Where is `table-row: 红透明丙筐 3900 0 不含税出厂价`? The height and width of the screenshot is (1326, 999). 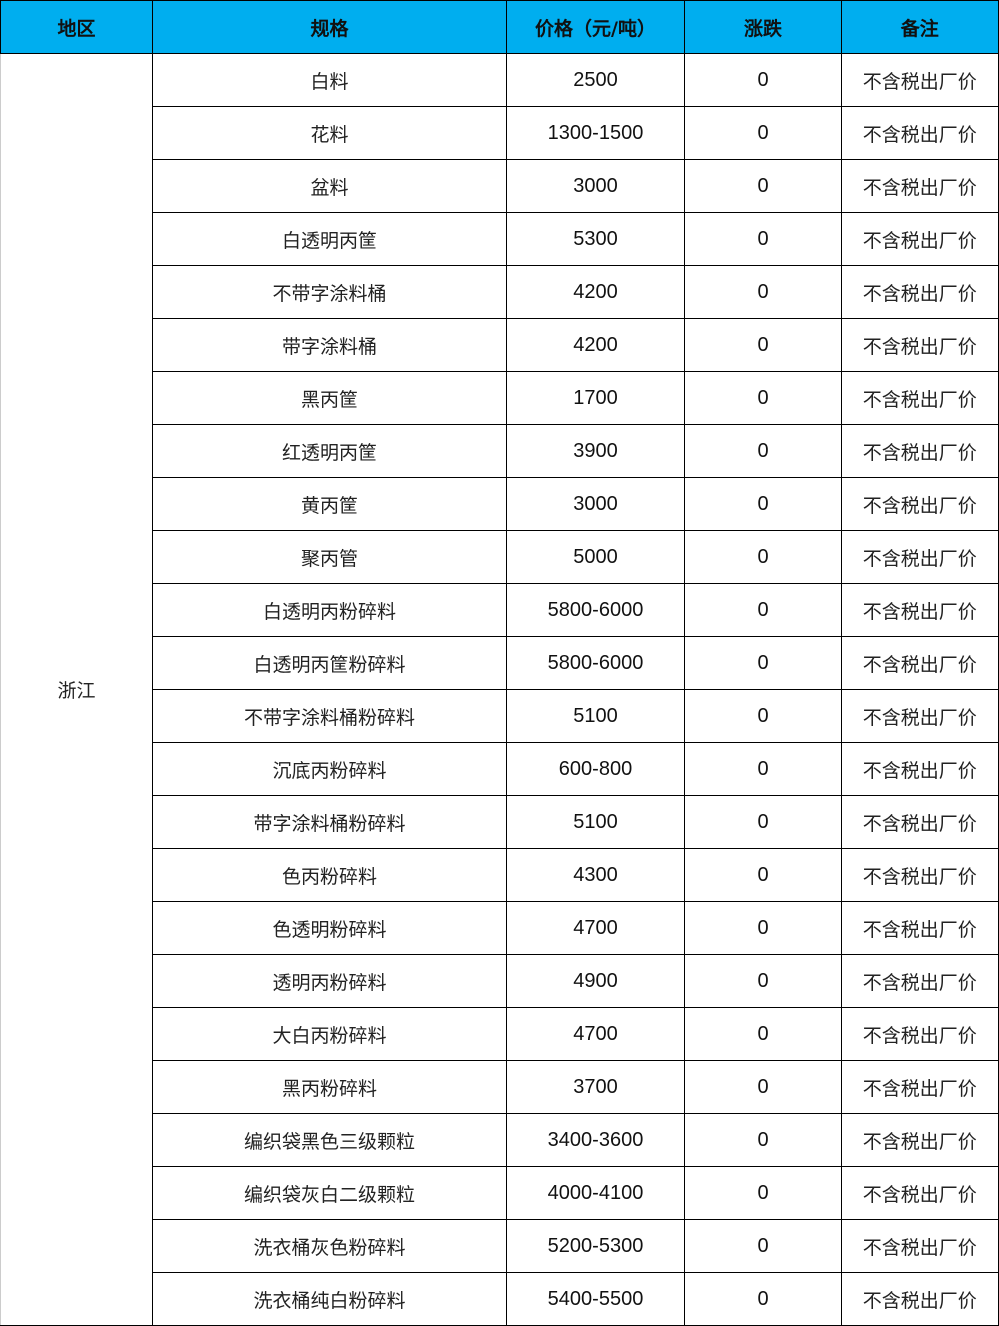 table-row: 红透明丙筐 3900 0 不含税出厂价 is located at coordinates (500, 451).